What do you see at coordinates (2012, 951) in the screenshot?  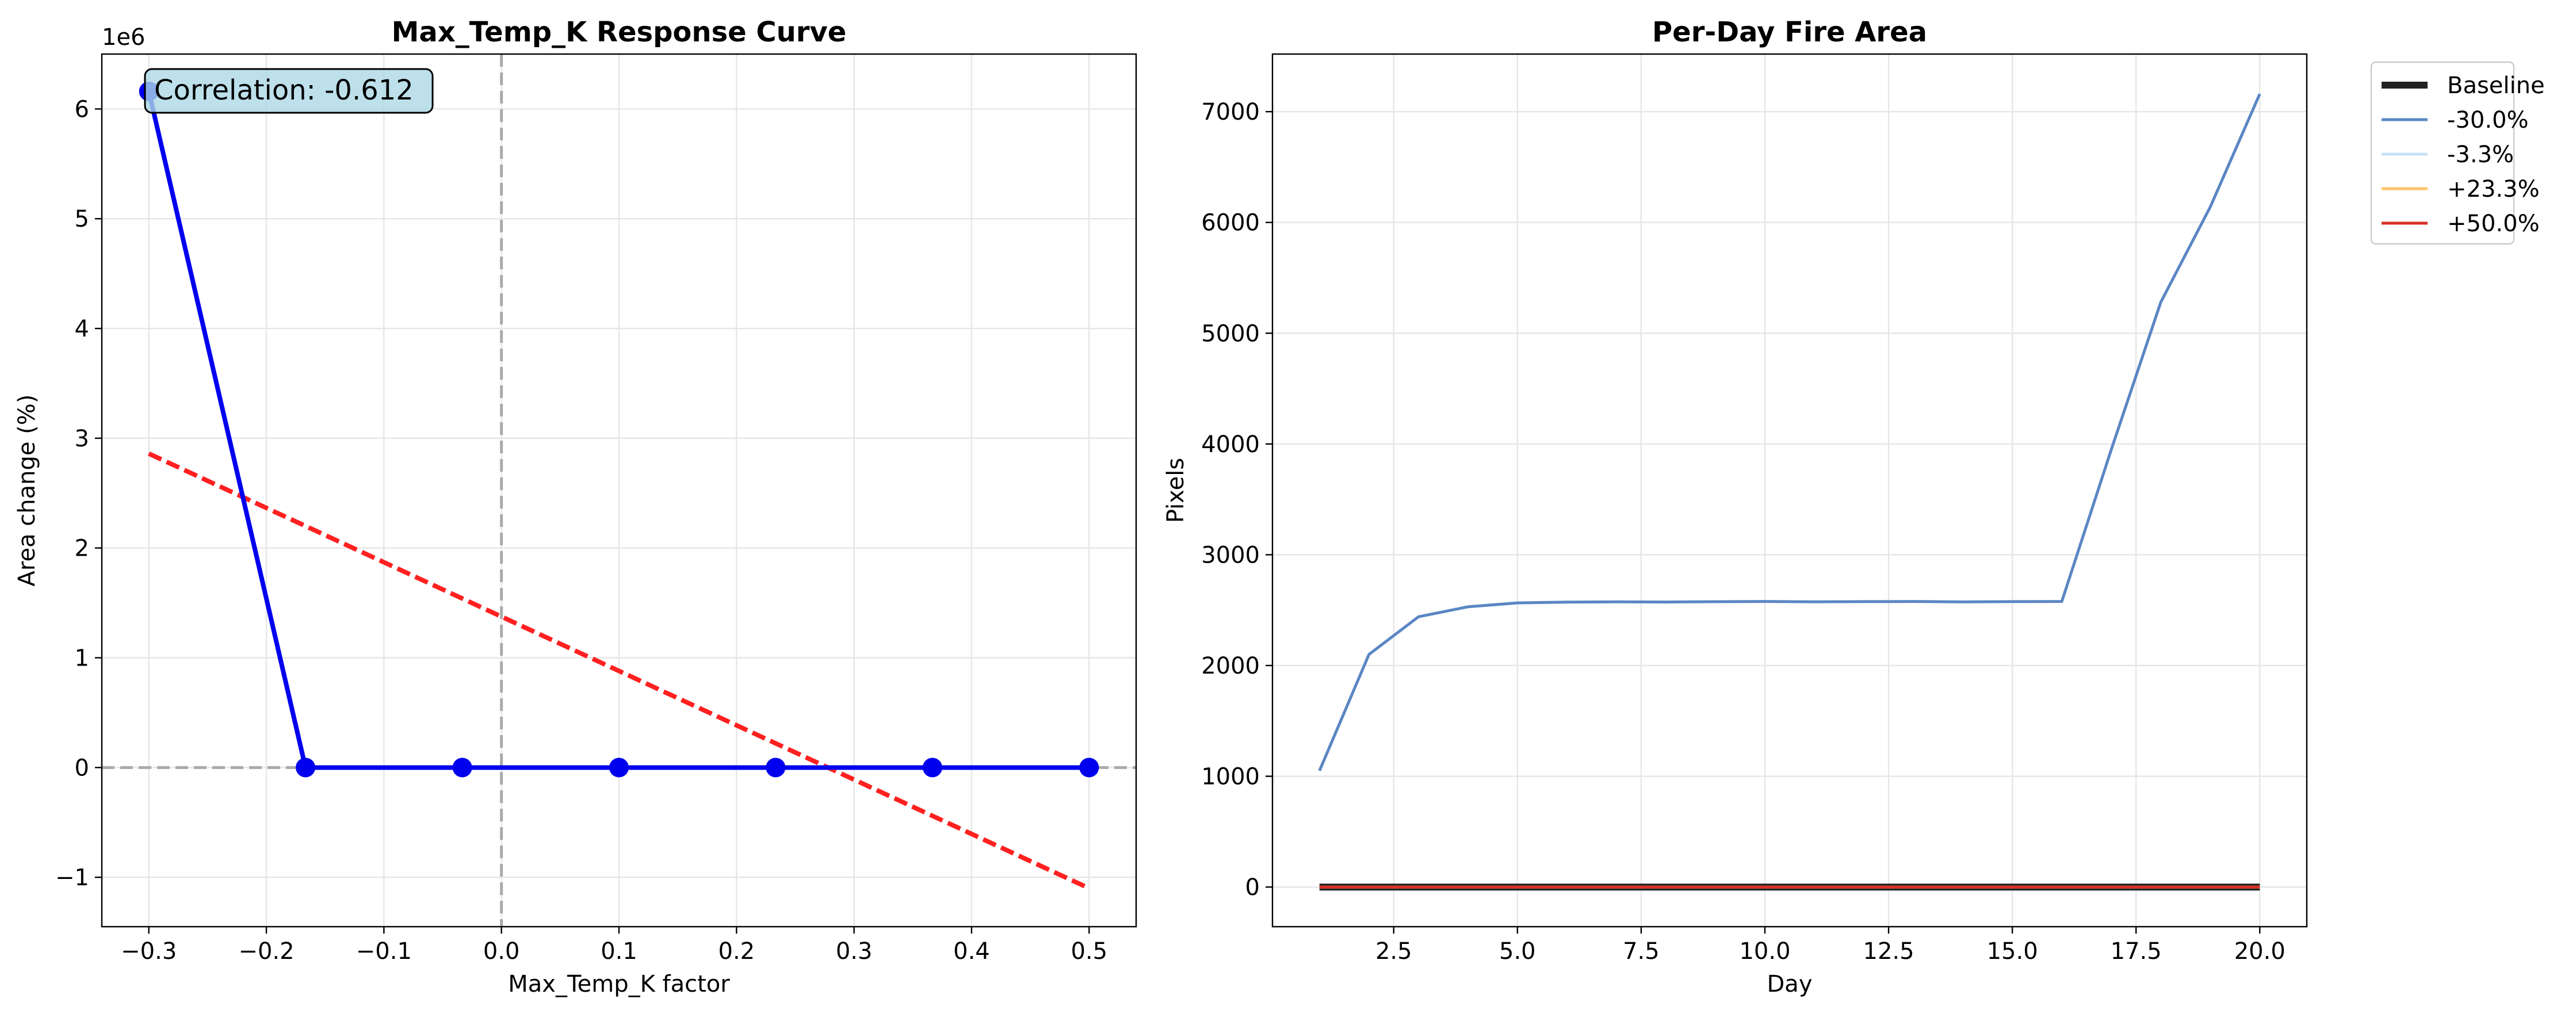 I see `x-tick-label: 15.0` at bounding box center [2012, 951].